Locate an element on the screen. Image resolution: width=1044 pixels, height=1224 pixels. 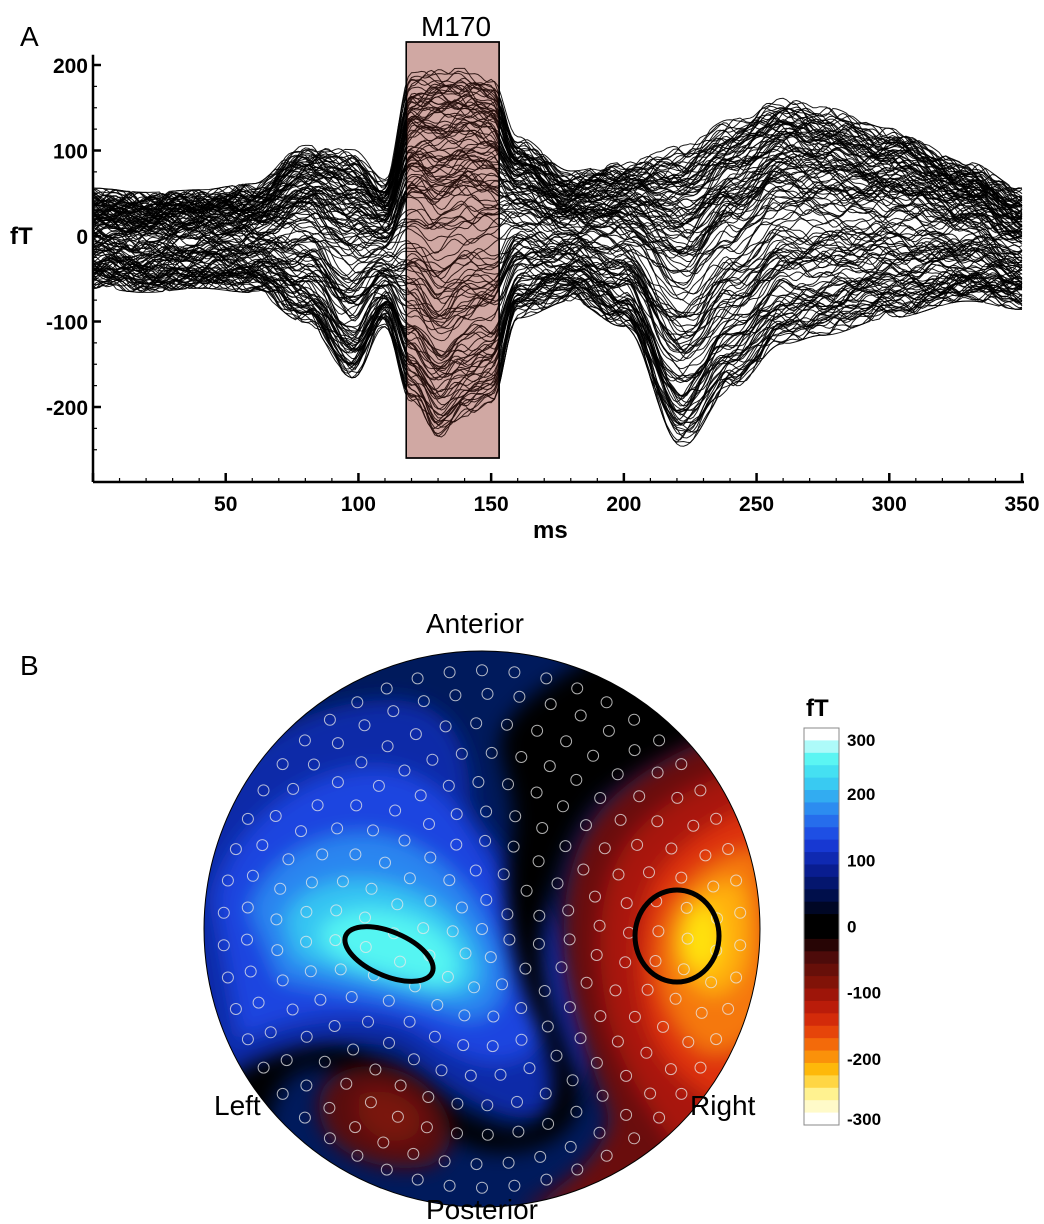
y-tick-label: -200 is located at coordinates (67, 408).